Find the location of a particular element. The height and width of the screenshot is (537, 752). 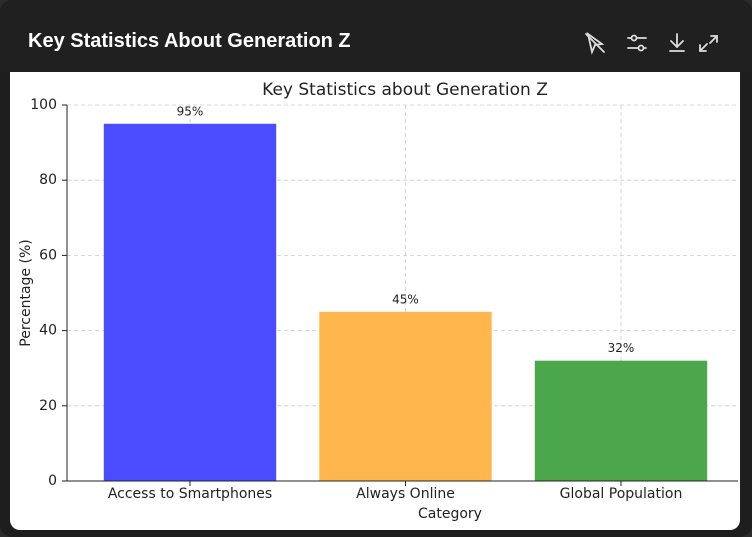

value-label: 45% is located at coordinates (405, 299).